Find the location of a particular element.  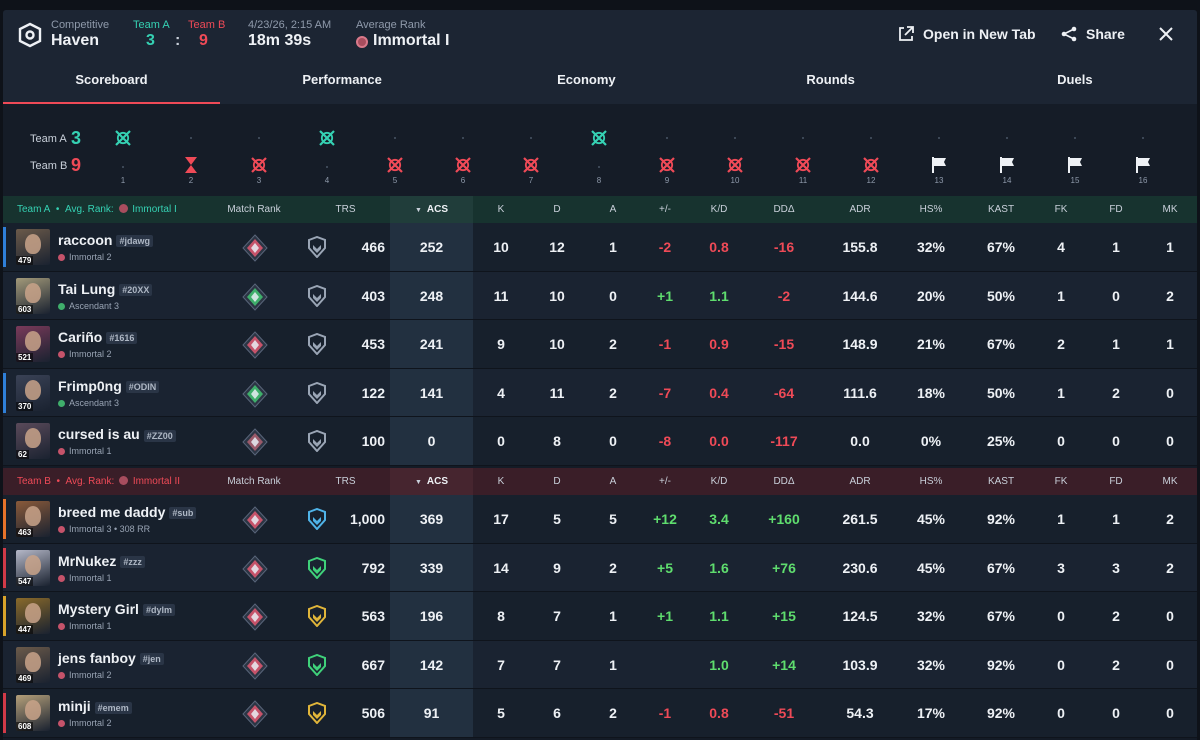

open-new-tab-button: Open in New Tab is located at coordinates (966, 34).